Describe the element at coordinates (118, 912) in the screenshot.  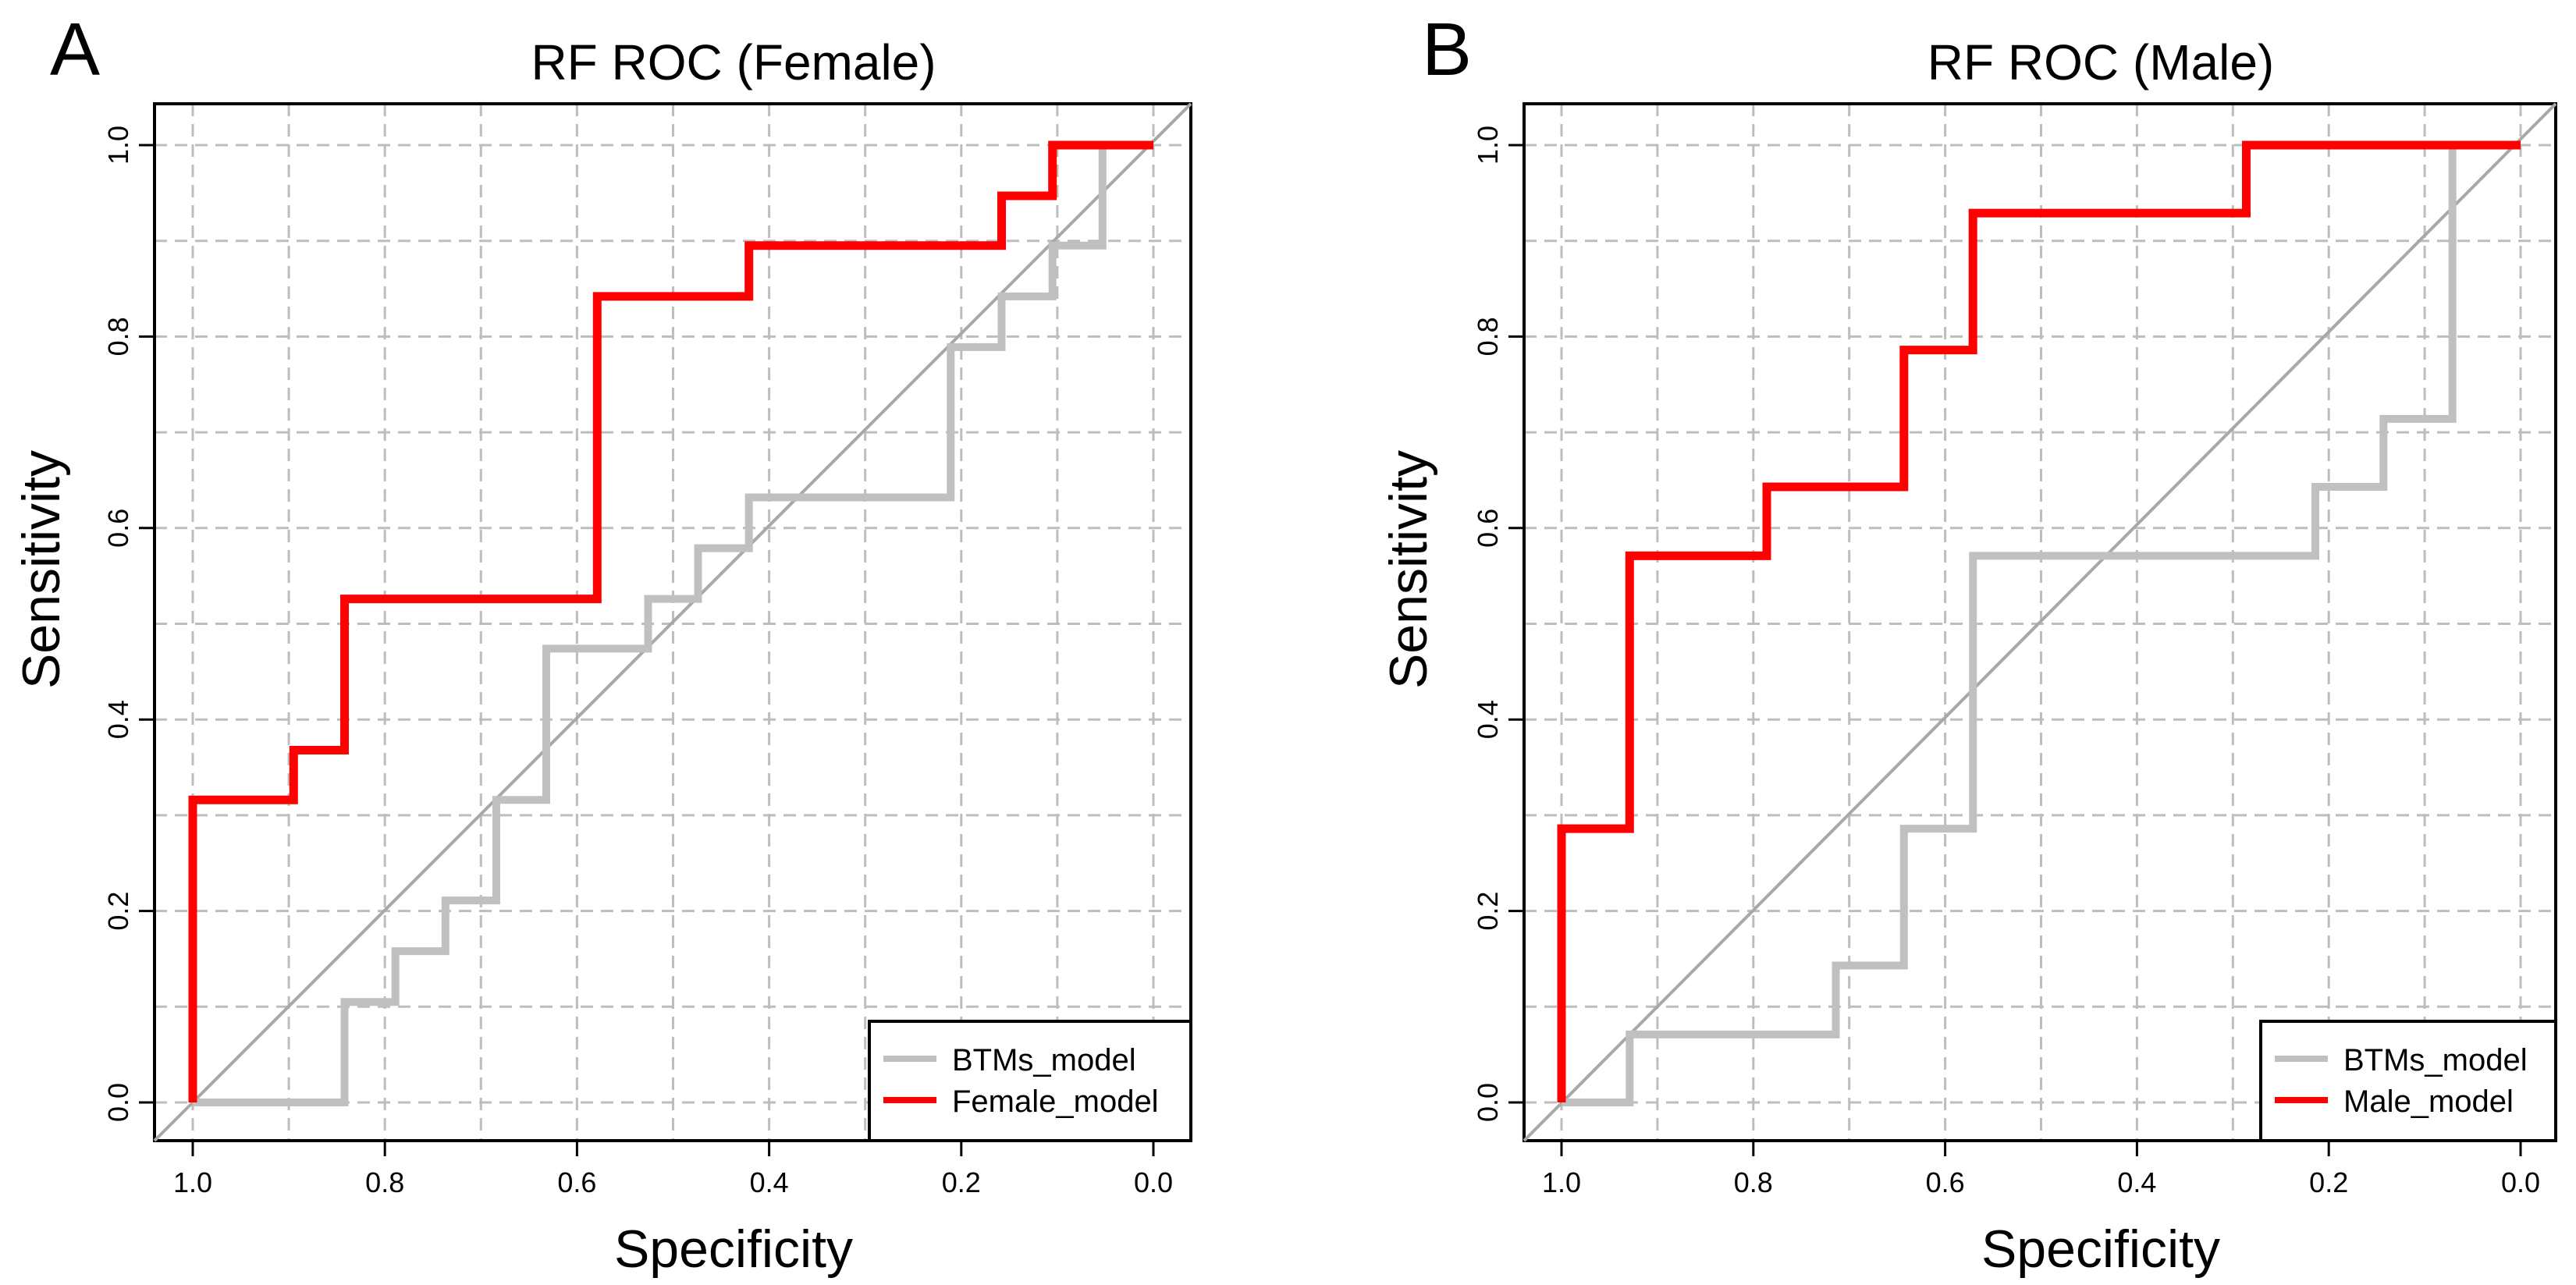
I see `panel-a-y-tick-label: 0.2` at that location.